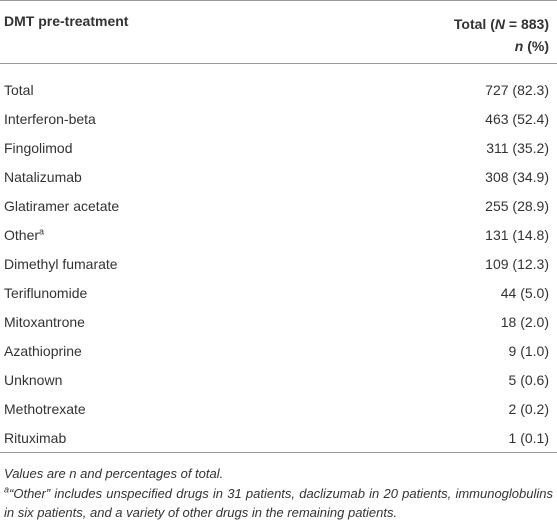 The image size is (557, 524). I want to click on row-value: 9 (1.0), so click(528, 351).